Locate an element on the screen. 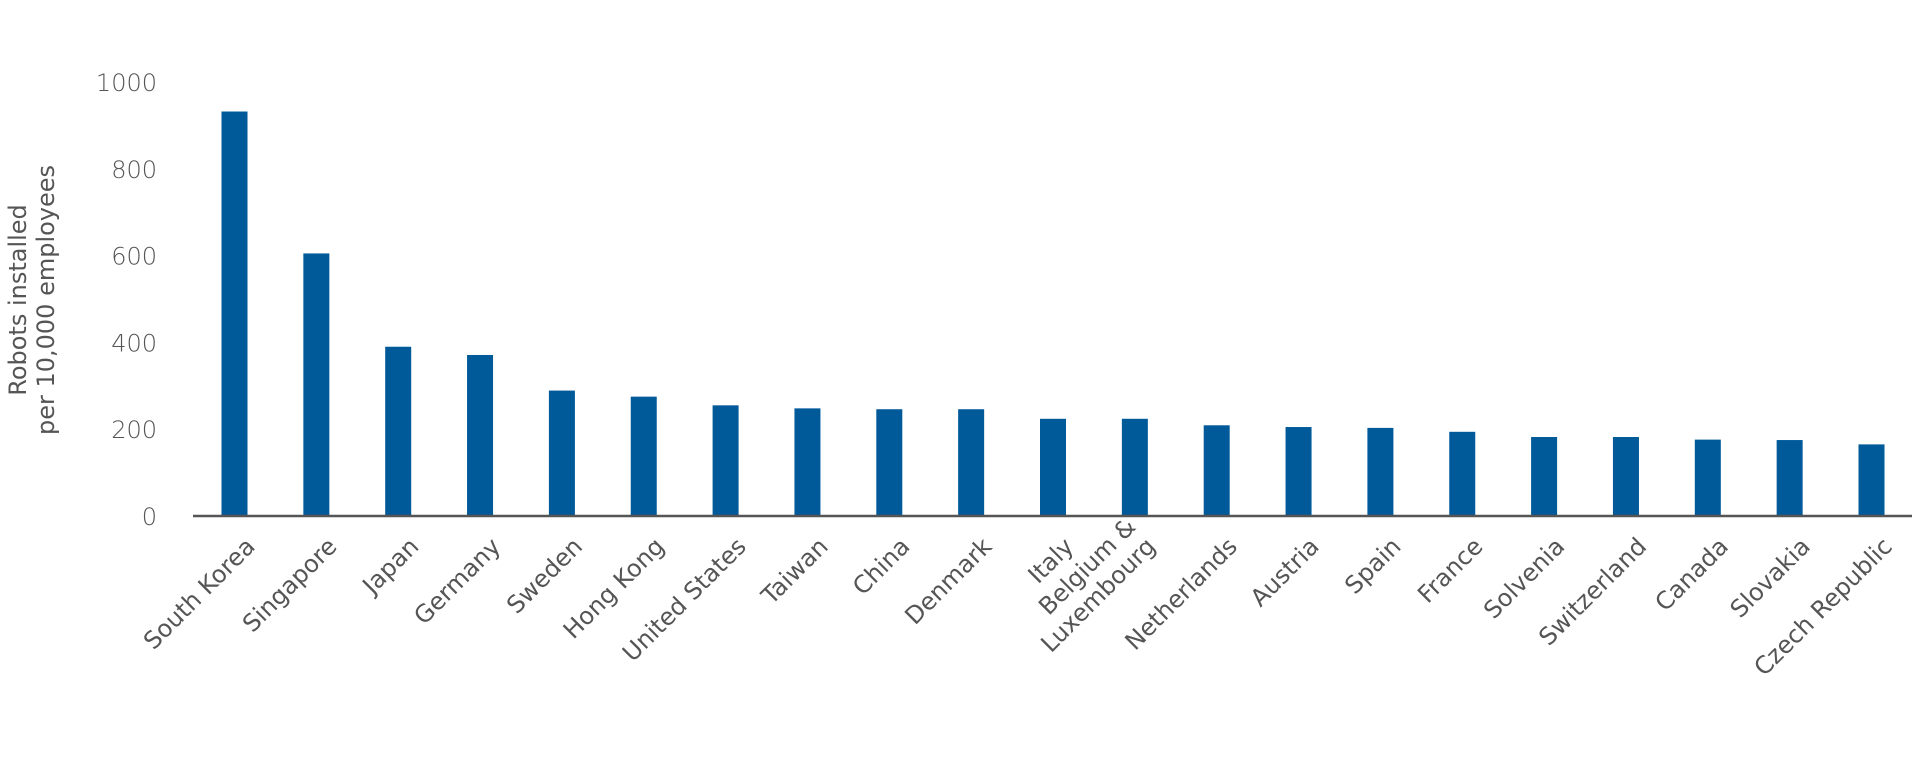  x-tick-label: Canada is located at coordinates (1692, 574).